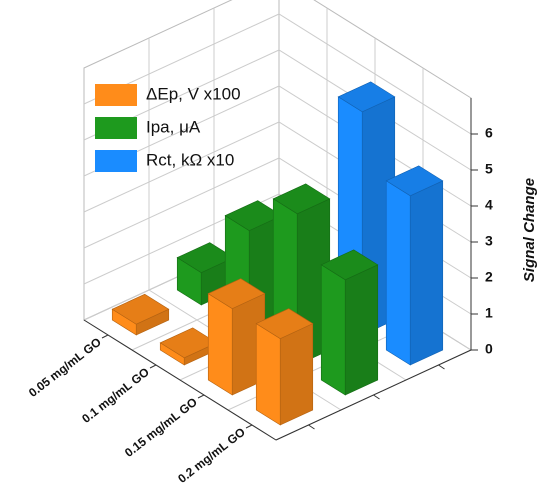 The height and width of the screenshot is (504, 550). I want to click on y-tick-label: 1, so click(489, 313).